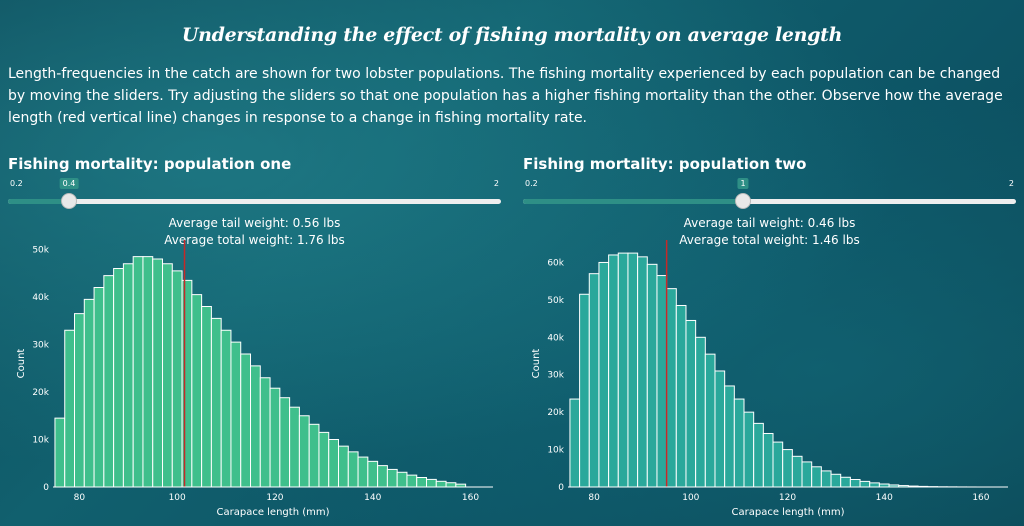 The image size is (1024, 526). What do you see at coordinates (788, 512) in the screenshot?
I see `x-axis-title: Carapace length (mm)` at bounding box center [788, 512].